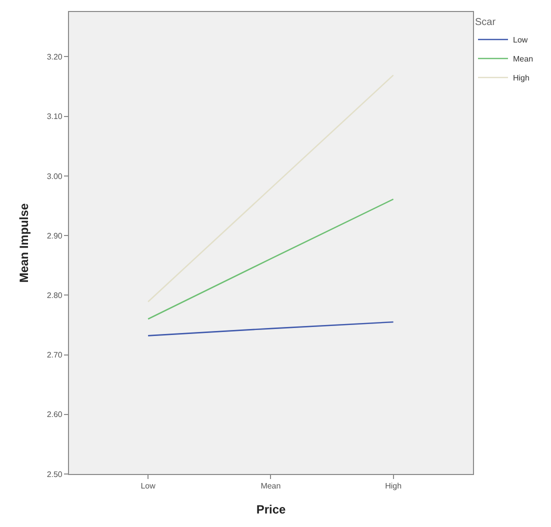 The height and width of the screenshot is (527, 551). Describe the element at coordinates (24, 243) in the screenshot. I see `y-axis-title: Mean Impulse` at that location.